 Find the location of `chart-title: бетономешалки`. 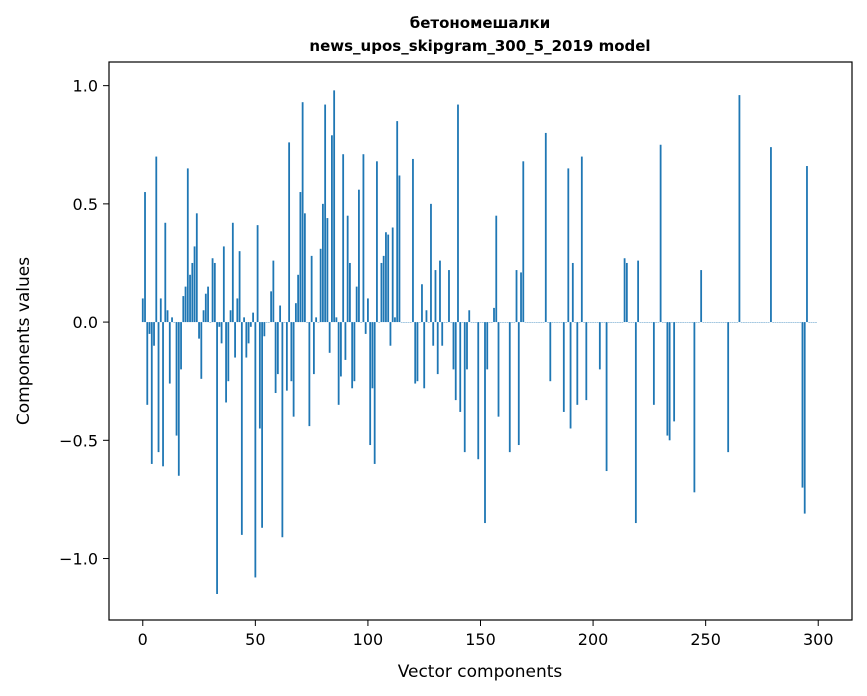

chart-title: бетономешалки is located at coordinates (480, 23).